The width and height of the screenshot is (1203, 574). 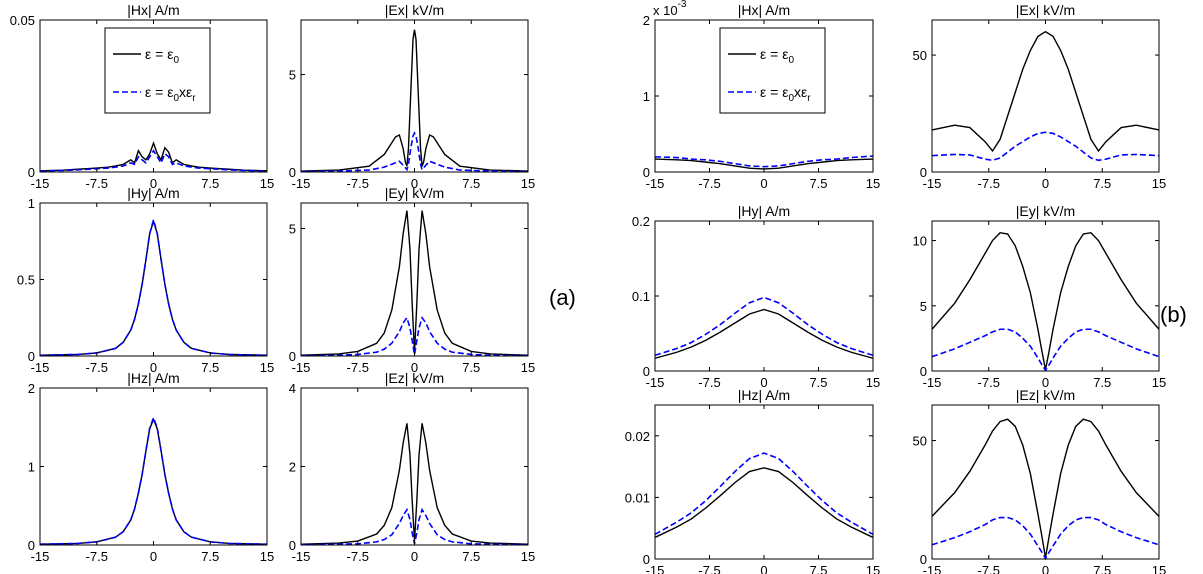 I want to click on y-tick-label: 0.1, so click(x=641, y=296).